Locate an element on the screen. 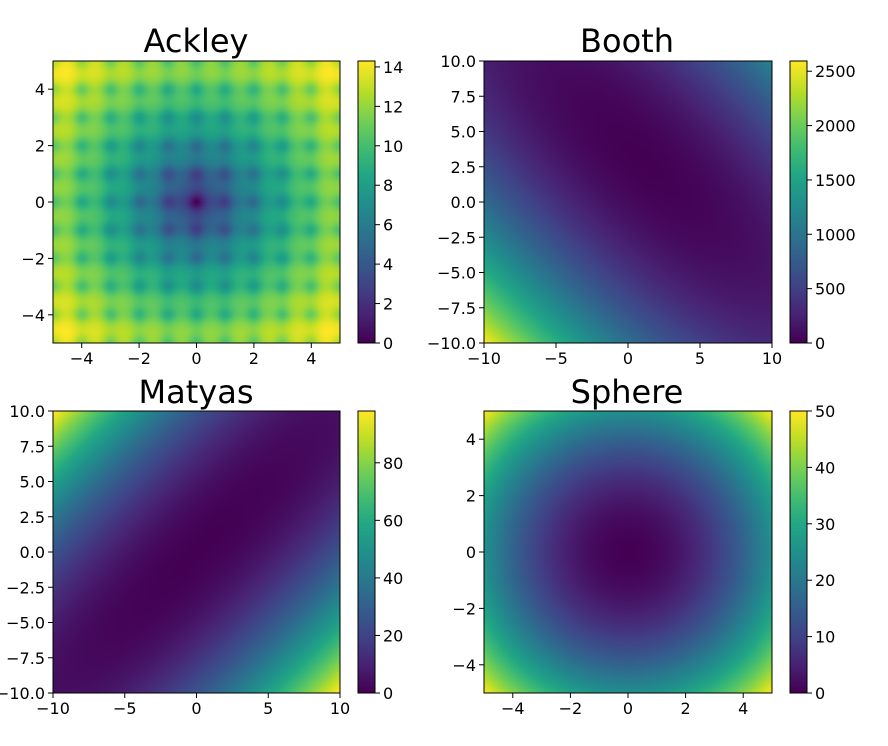 The image size is (888, 746). colorbar-tick-label: 1000 is located at coordinates (835, 234).